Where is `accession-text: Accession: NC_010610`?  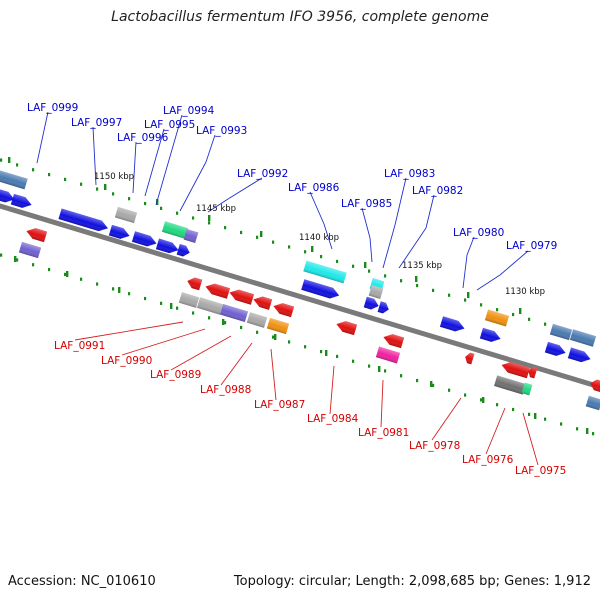
accession-text: Accession: NC_010610 is located at coordinates (82, 581).